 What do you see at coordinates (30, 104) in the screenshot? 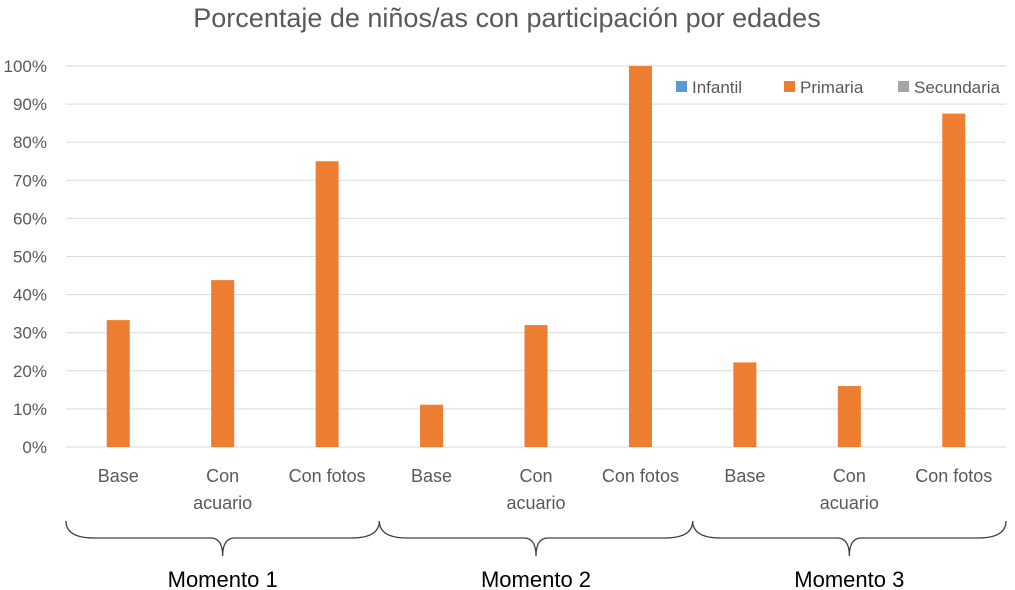
I see `y-tick-label: 90%` at bounding box center [30, 104].